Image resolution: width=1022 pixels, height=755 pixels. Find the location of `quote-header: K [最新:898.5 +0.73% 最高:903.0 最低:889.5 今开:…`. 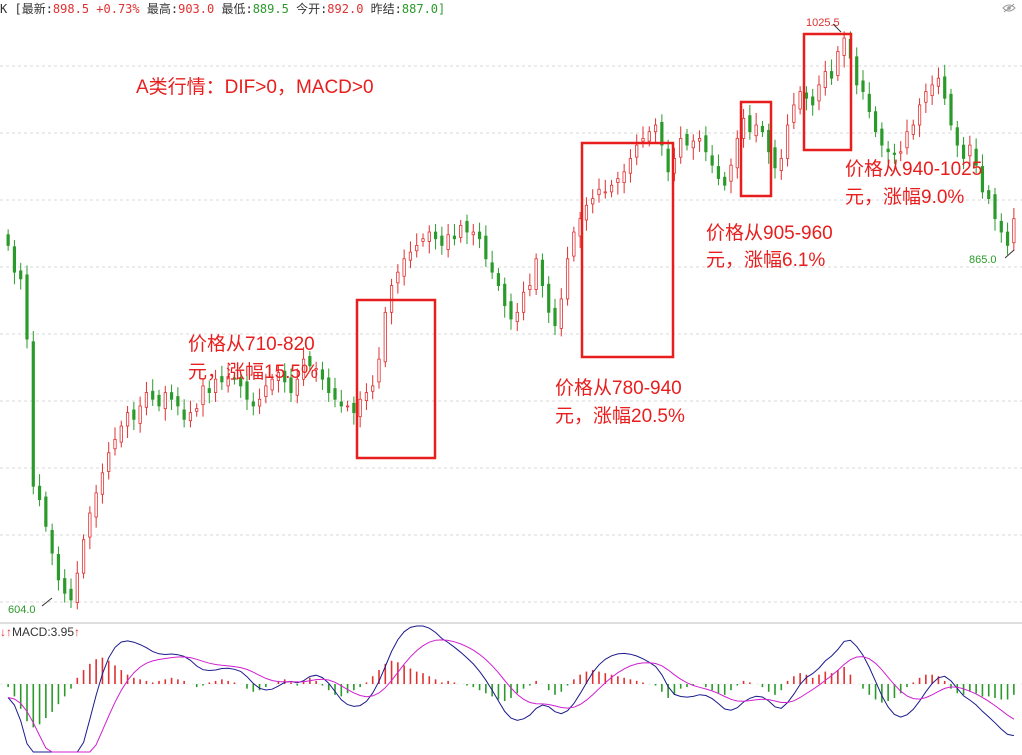

quote-header: K [最新:898.5 +0.73% 最高:903.0 最低:889.5 今开:… is located at coordinates (511, 9).